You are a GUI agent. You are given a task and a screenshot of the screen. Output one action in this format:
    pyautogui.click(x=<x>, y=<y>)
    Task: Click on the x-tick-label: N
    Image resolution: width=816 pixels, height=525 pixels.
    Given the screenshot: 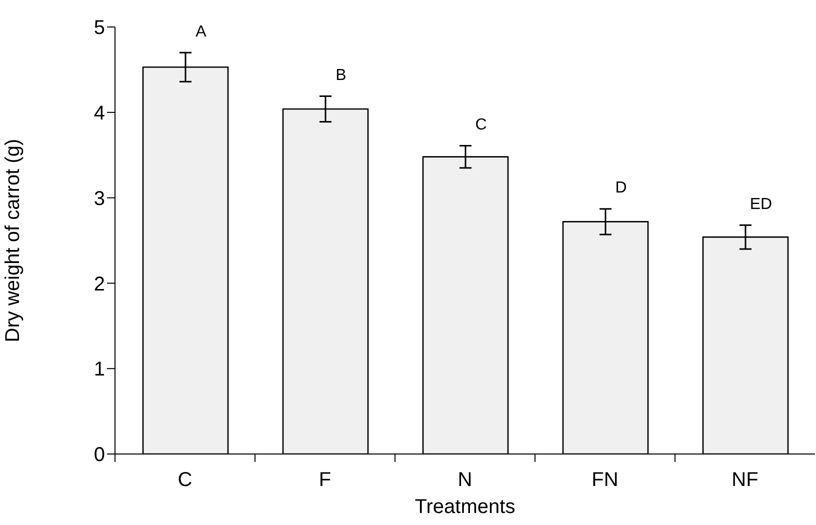 What is the action you would take?
    pyautogui.click(x=465, y=480)
    